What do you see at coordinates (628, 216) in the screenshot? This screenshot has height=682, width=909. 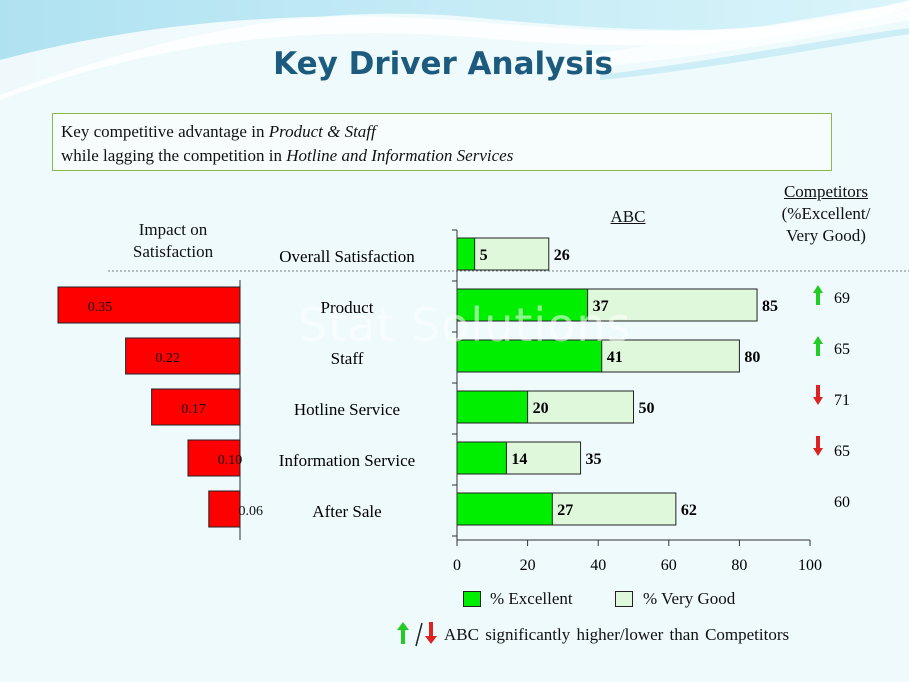 I see `abc-header: ABC` at bounding box center [628, 216].